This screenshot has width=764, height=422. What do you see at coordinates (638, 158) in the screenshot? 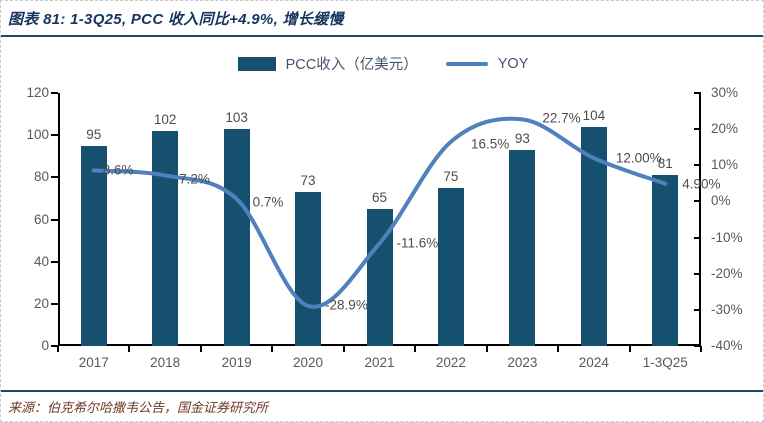
I see `yoy-point-label: 12.00%` at bounding box center [638, 158].